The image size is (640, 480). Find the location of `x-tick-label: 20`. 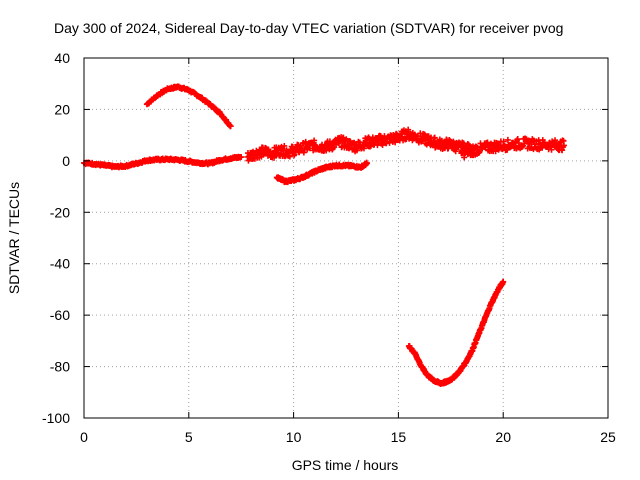

x-tick-label: 20 is located at coordinates (503, 437).